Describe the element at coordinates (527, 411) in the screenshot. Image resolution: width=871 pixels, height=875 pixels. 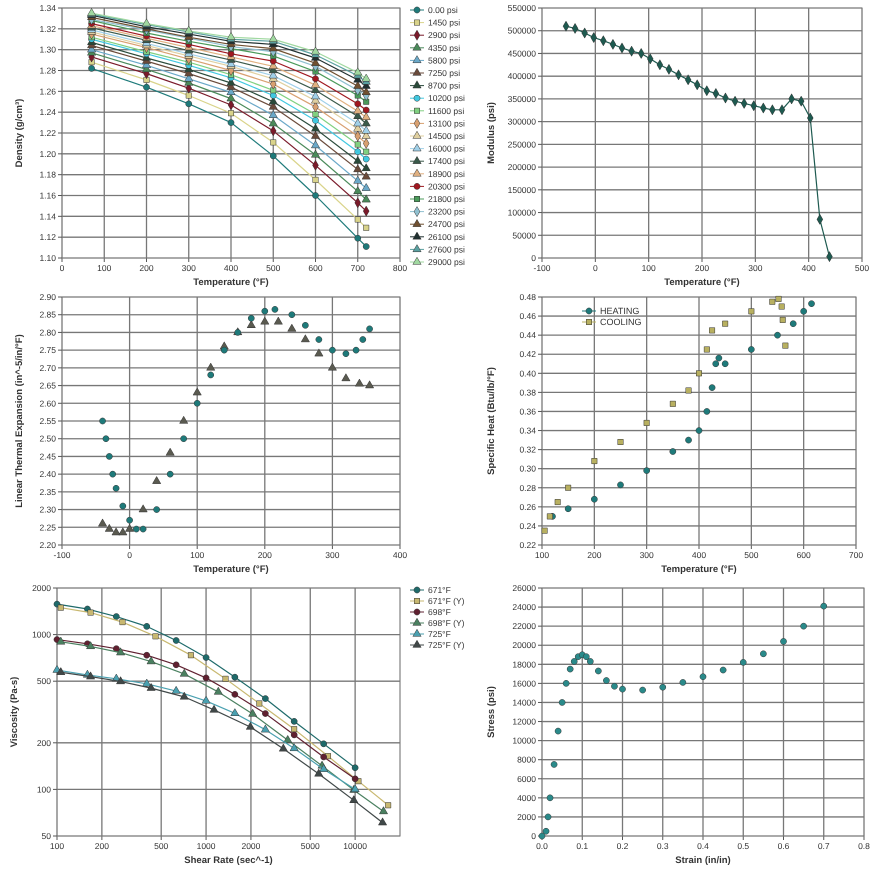
I see `y-tick-label: 0.36` at that location.